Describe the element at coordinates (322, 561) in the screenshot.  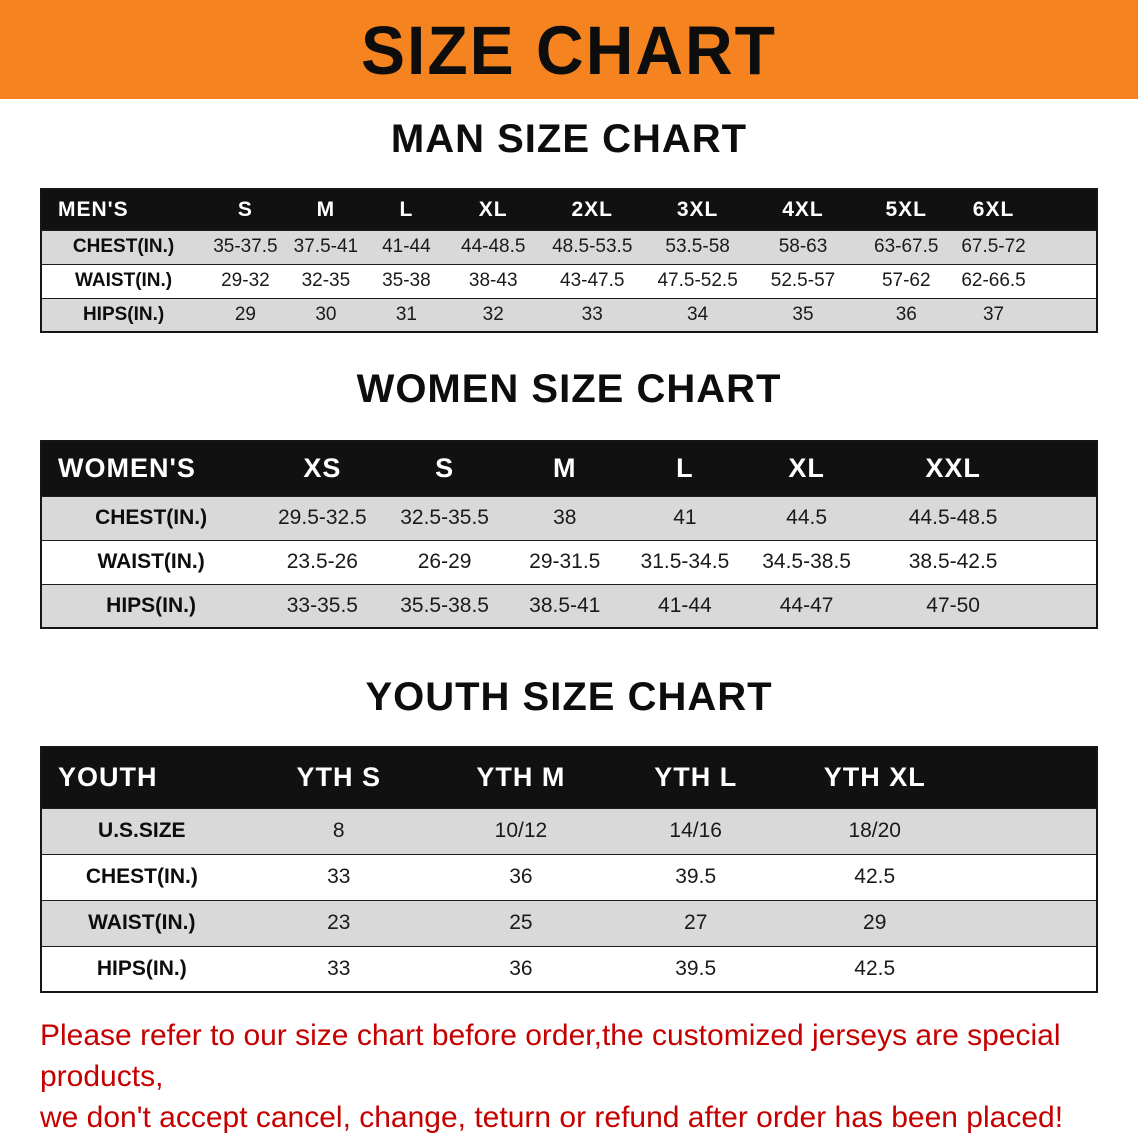
I see `measurement-value: 23.5-26` at that location.